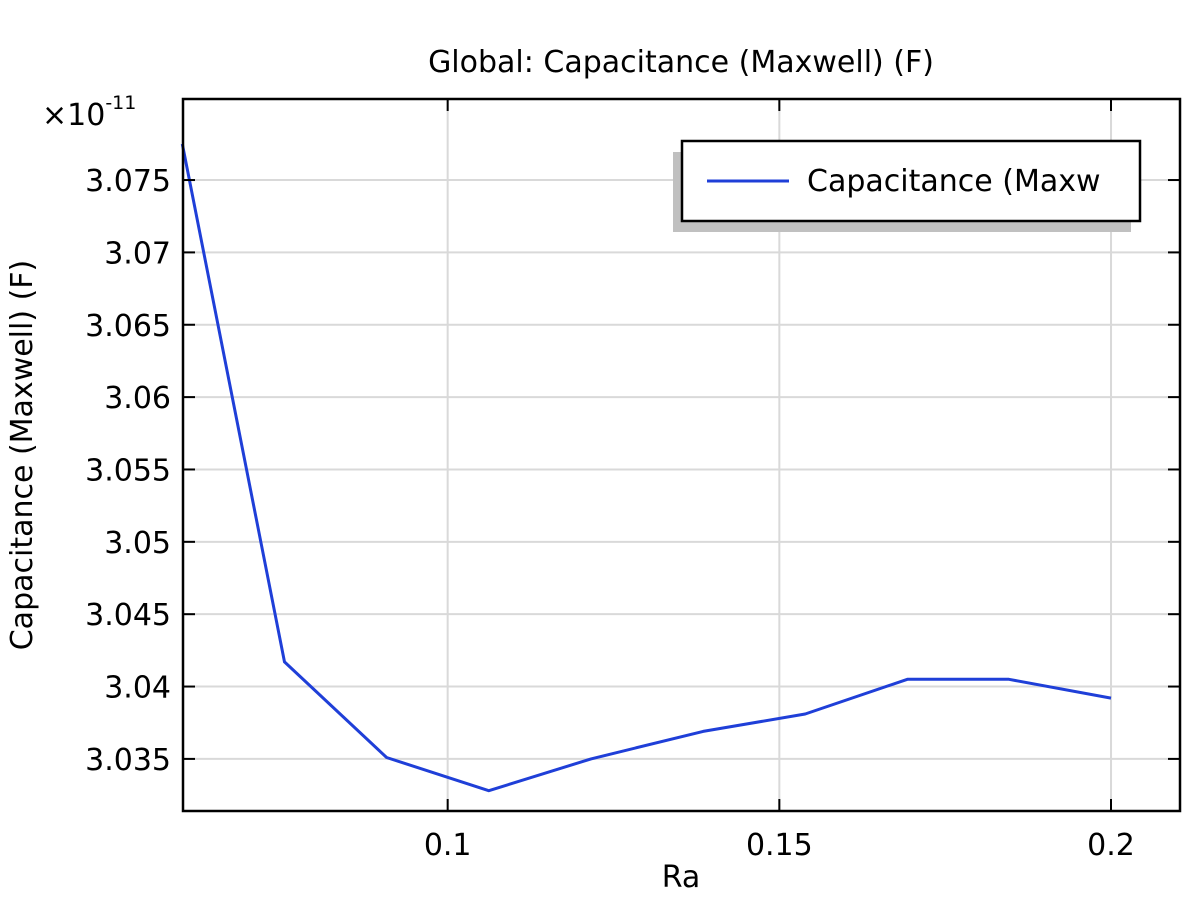 Image resolution: width=1200 pixels, height=900 pixels. What do you see at coordinates (128, 470) in the screenshot?
I see `y-tick-label: 3.055` at bounding box center [128, 470].